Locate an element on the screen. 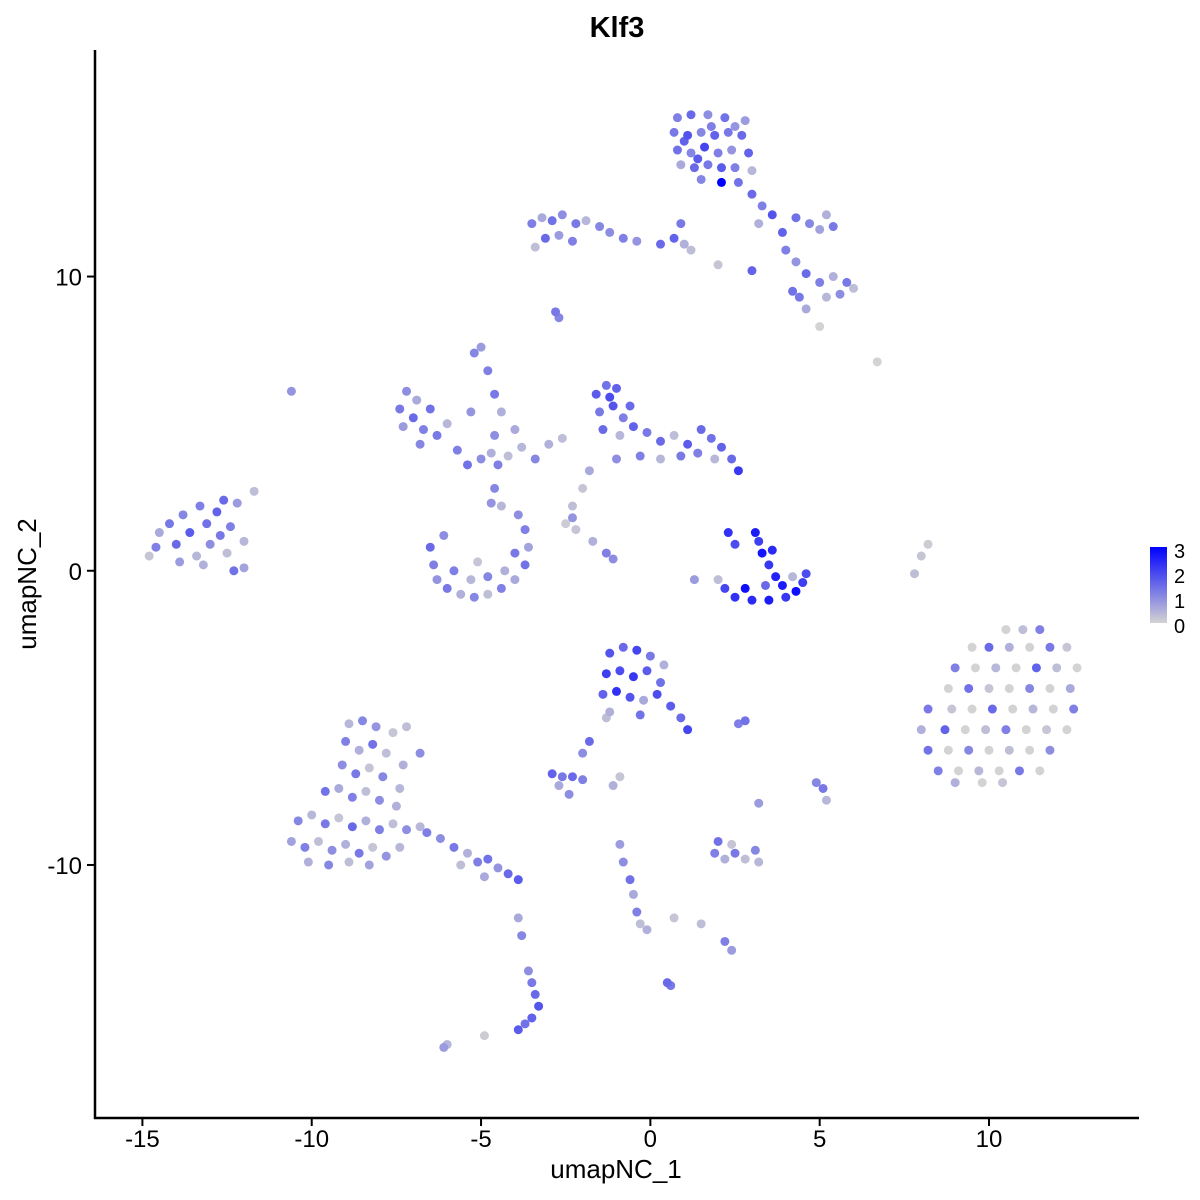 The width and height of the screenshot is (1200, 1200). x-tick-label: 10 is located at coordinates (989, 1139).